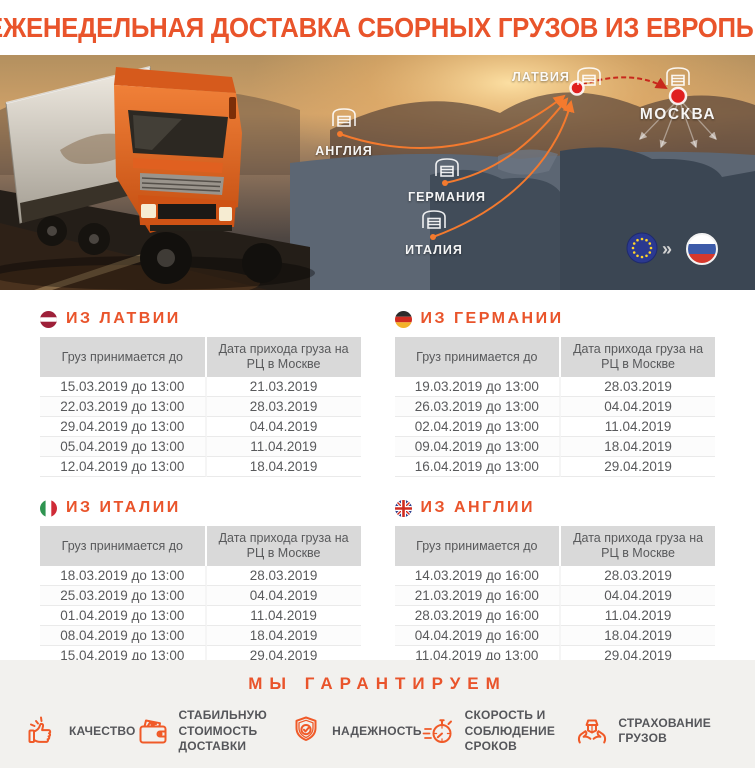 The height and width of the screenshot is (768, 755). I want to click on uk-flag-icon, so click(403, 508).